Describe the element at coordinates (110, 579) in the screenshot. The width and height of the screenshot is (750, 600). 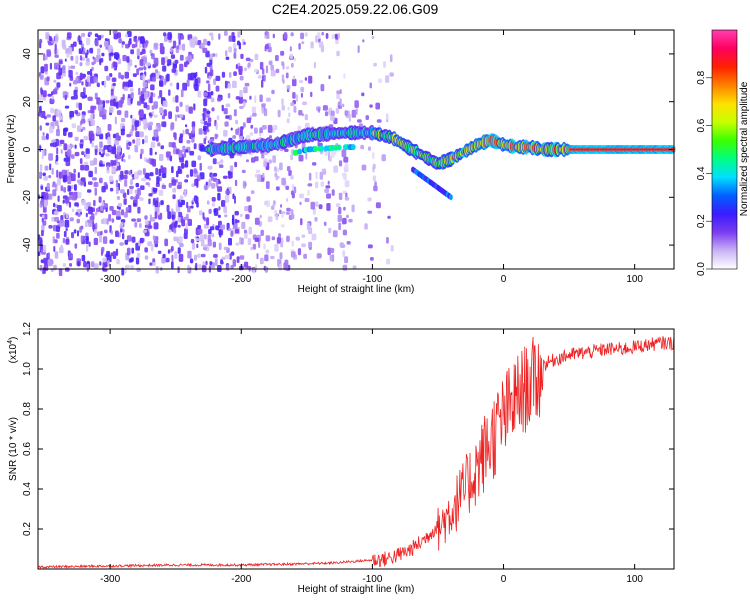
I see `snr-x-tick-label: -300` at that location.